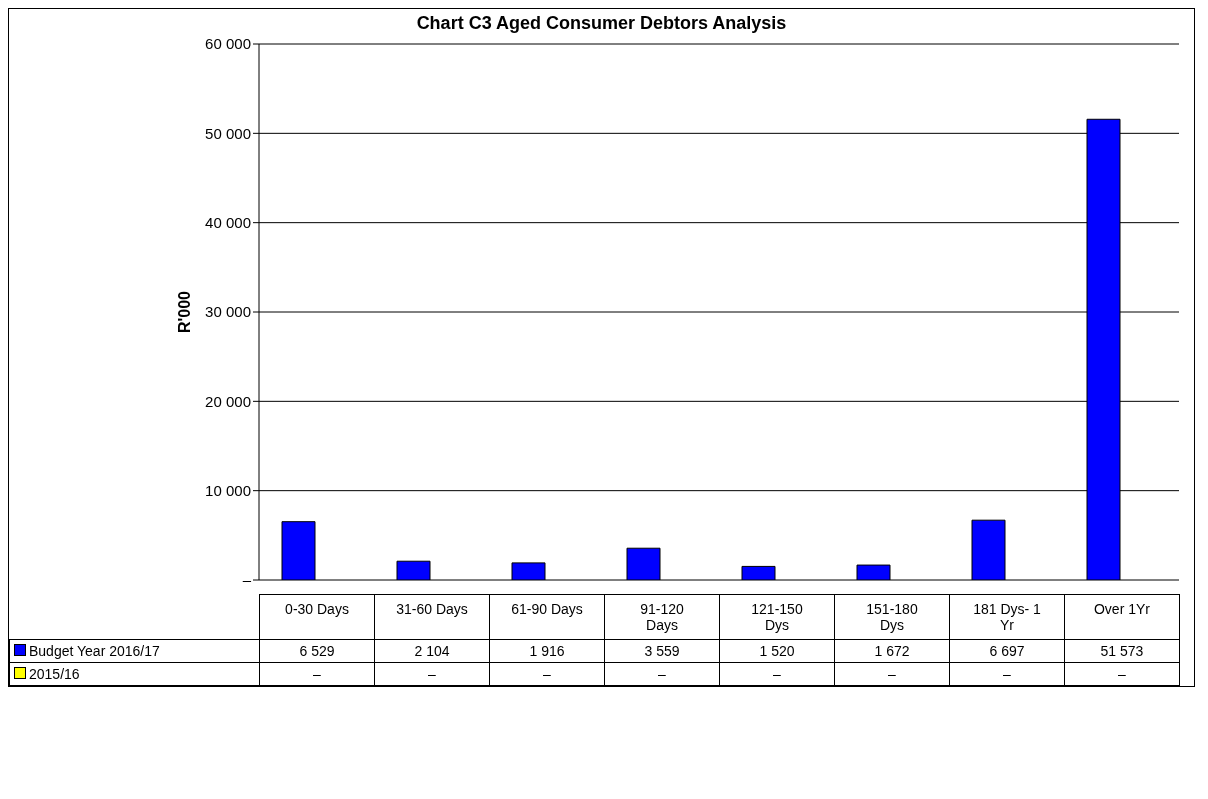 The width and height of the screenshot is (1208, 799). Describe the element at coordinates (1007, 651) in the screenshot. I see `data-label: 6 697` at that location.